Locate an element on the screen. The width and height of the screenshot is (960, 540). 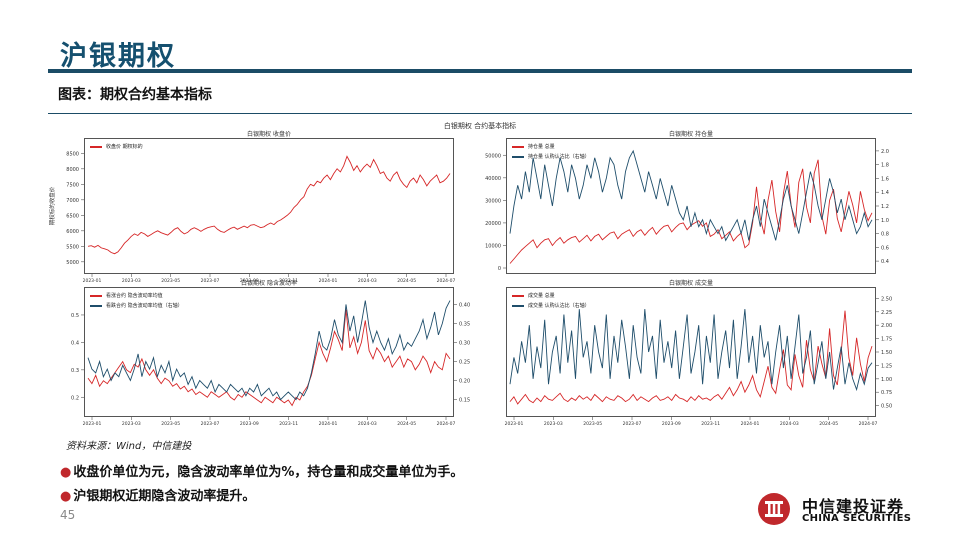
legend-label: 成交量 认购认沽比（右轴） is located at coordinates (559, 306).